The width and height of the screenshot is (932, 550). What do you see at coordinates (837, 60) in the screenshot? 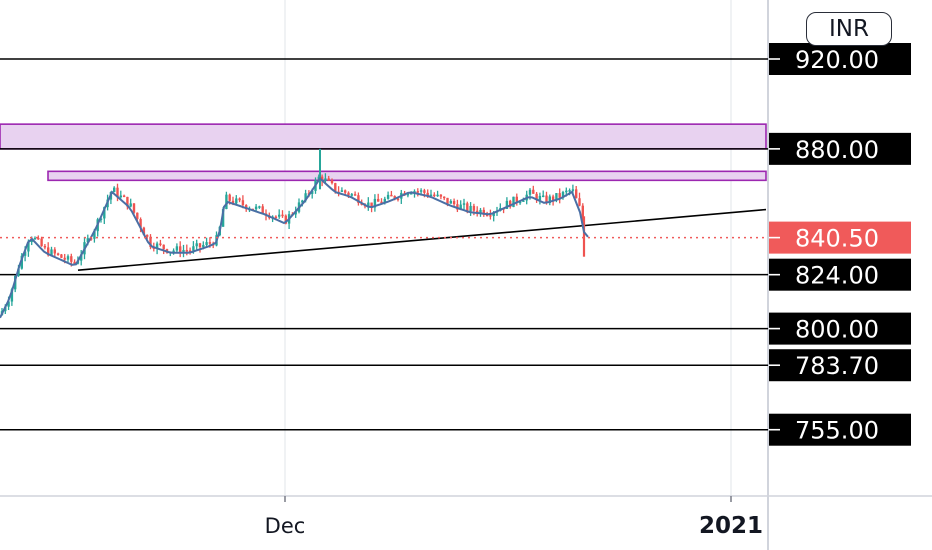
I see `price-label-text: 920.00` at bounding box center [837, 60].